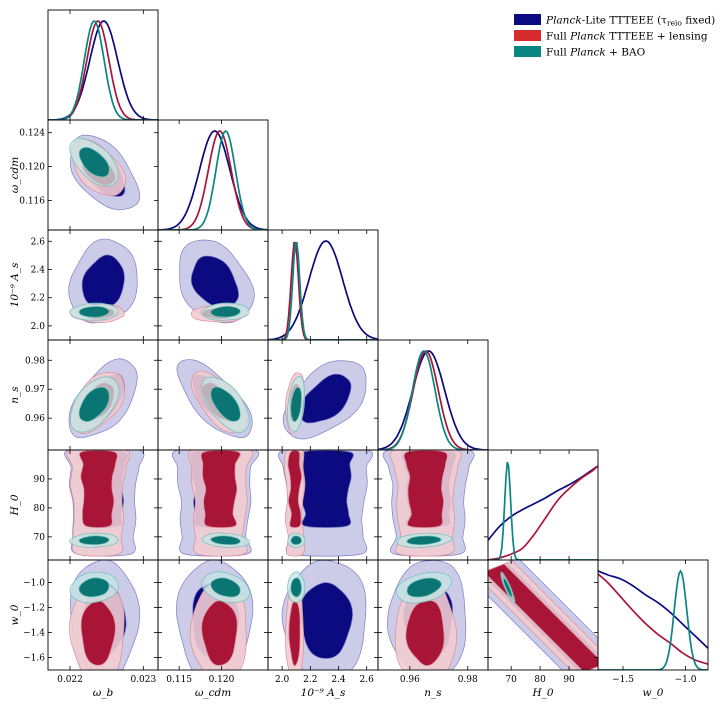 The width and height of the screenshot is (720, 720). What do you see at coordinates (35, 419) in the screenshot?
I see `y-tick-label-ns: 0.96` at bounding box center [35, 419].